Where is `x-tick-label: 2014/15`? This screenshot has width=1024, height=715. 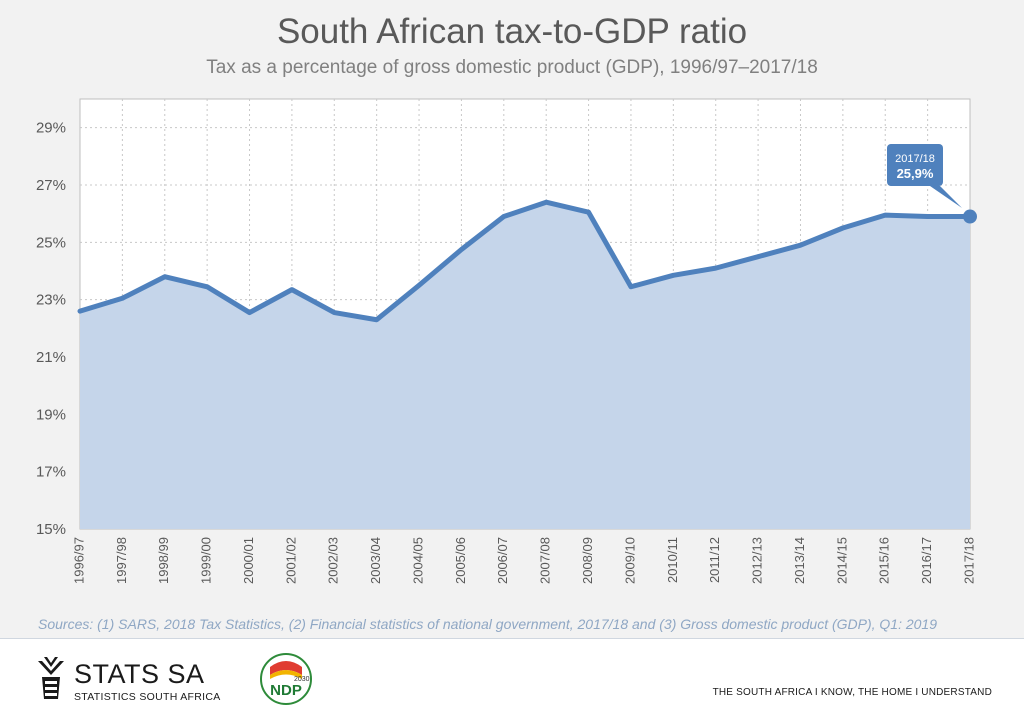 x-tick-label: 2014/15 is located at coordinates (841, 560).